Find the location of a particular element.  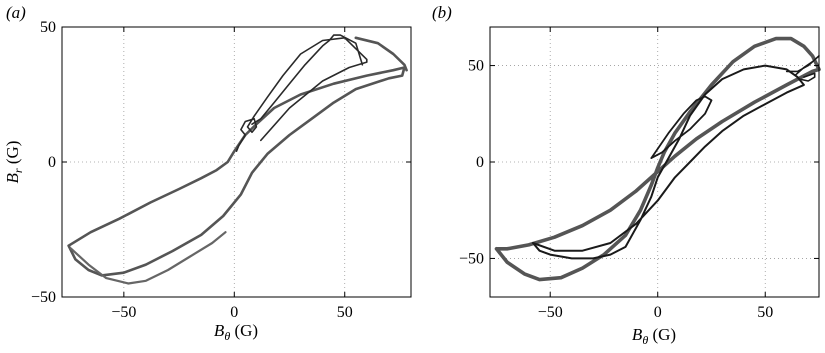

panel-a-y-tick-label: 0 is located at coordinates (52, 162).